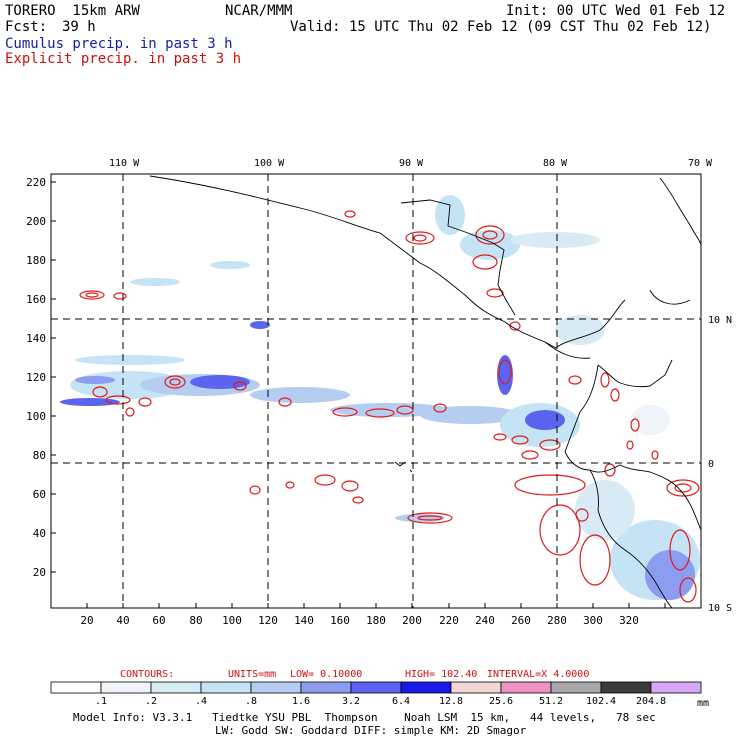  I want to click on colorbar-label: 1.6, so click(301, 701).